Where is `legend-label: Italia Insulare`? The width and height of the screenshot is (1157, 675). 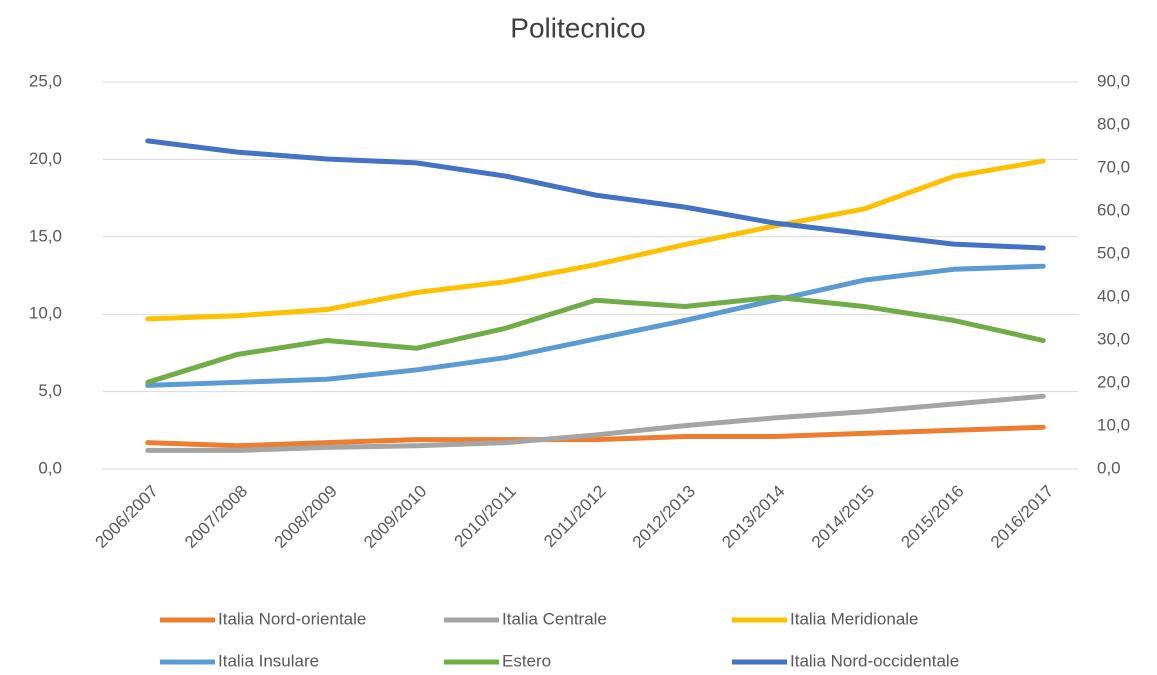 legend-label: Italia Insulare is located at coordinates (268, 660).